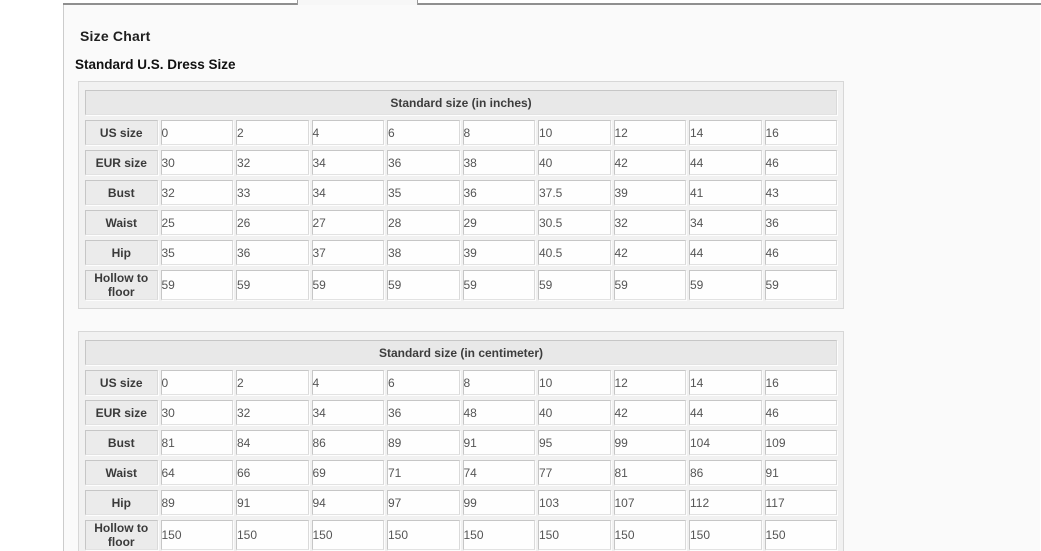 The width and height of the screenshot is (1041, 551). What do you see at coordinates (552, 4) in the screenshot?
I see `tab-strip-bottom-edge` at bounding box center [552, 4].